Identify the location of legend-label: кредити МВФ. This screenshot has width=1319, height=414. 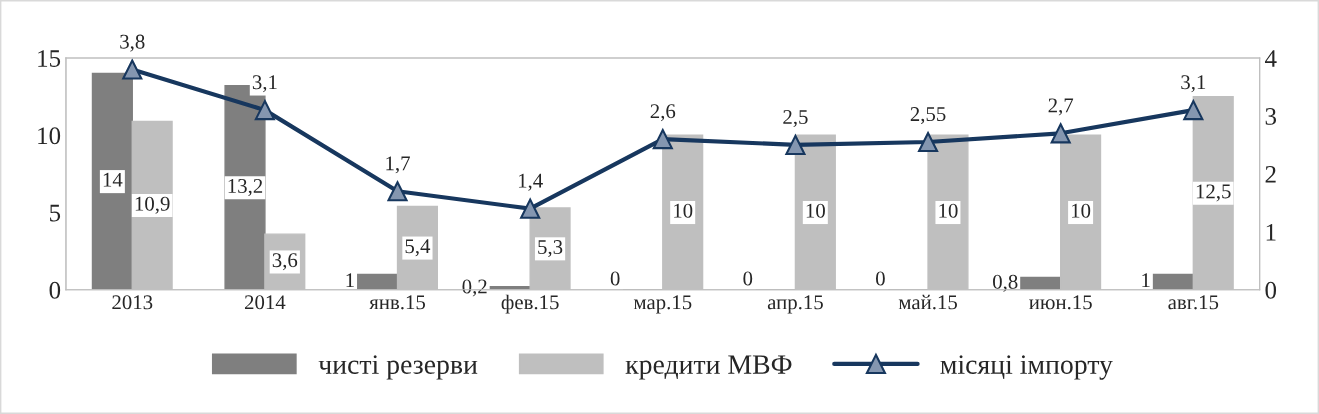
(708, 367).